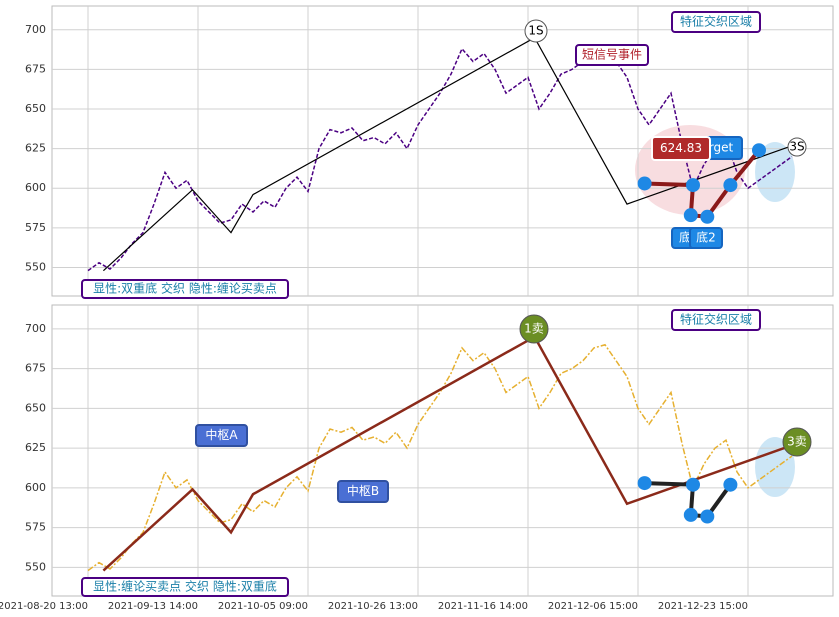 Image resolution: width=839 pixels, height=617 pixels. I want to click on x-tick-label: 2021-12-23 15:00, so click(703, 606).